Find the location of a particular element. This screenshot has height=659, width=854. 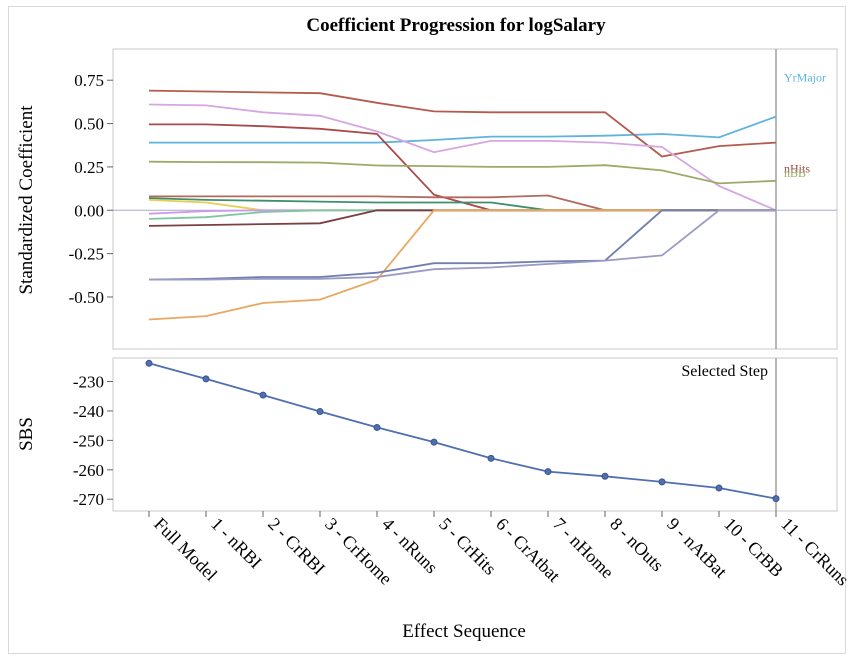

y-tick-label: -250 is located at coordinates (88, 440).